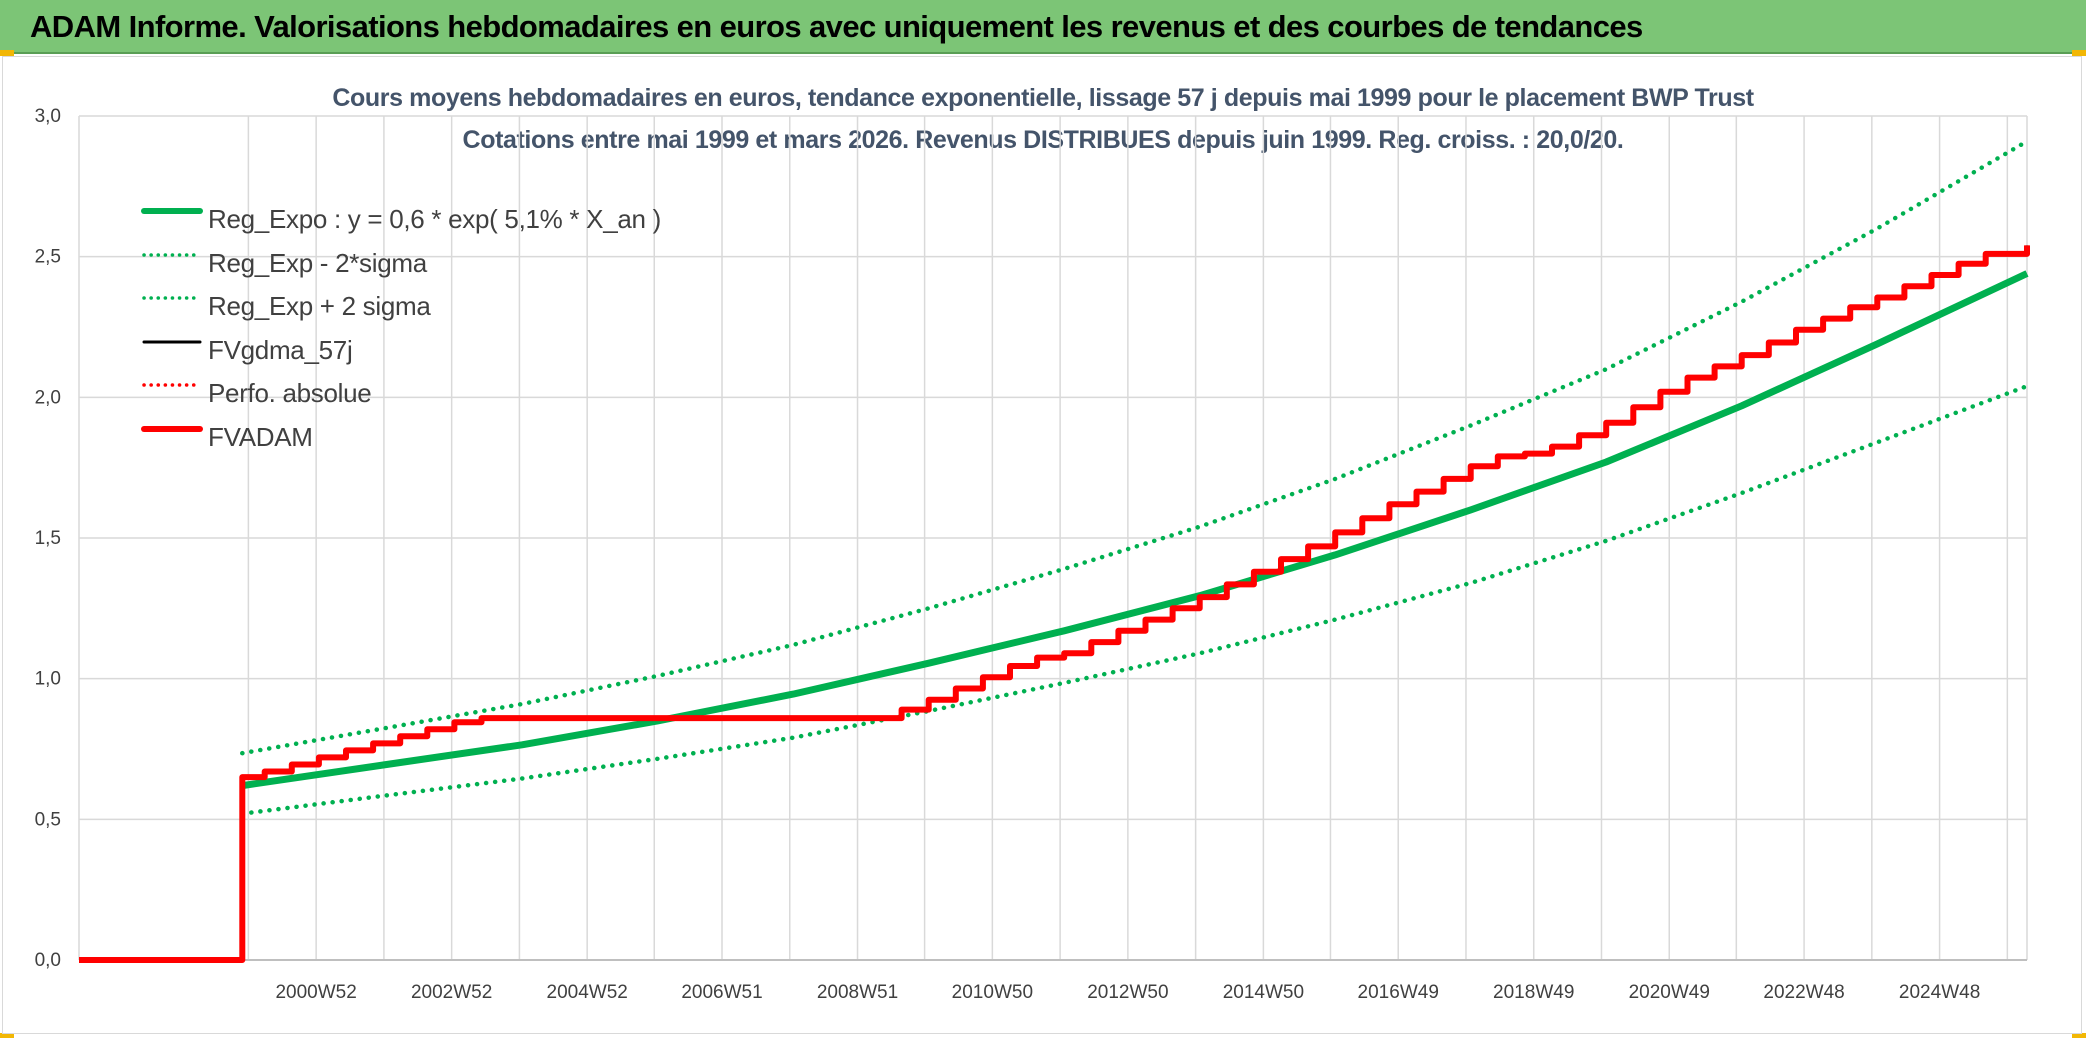 The image size is (2086, 1038). I want to click on corner-accent-top-left, so click(7, 53).